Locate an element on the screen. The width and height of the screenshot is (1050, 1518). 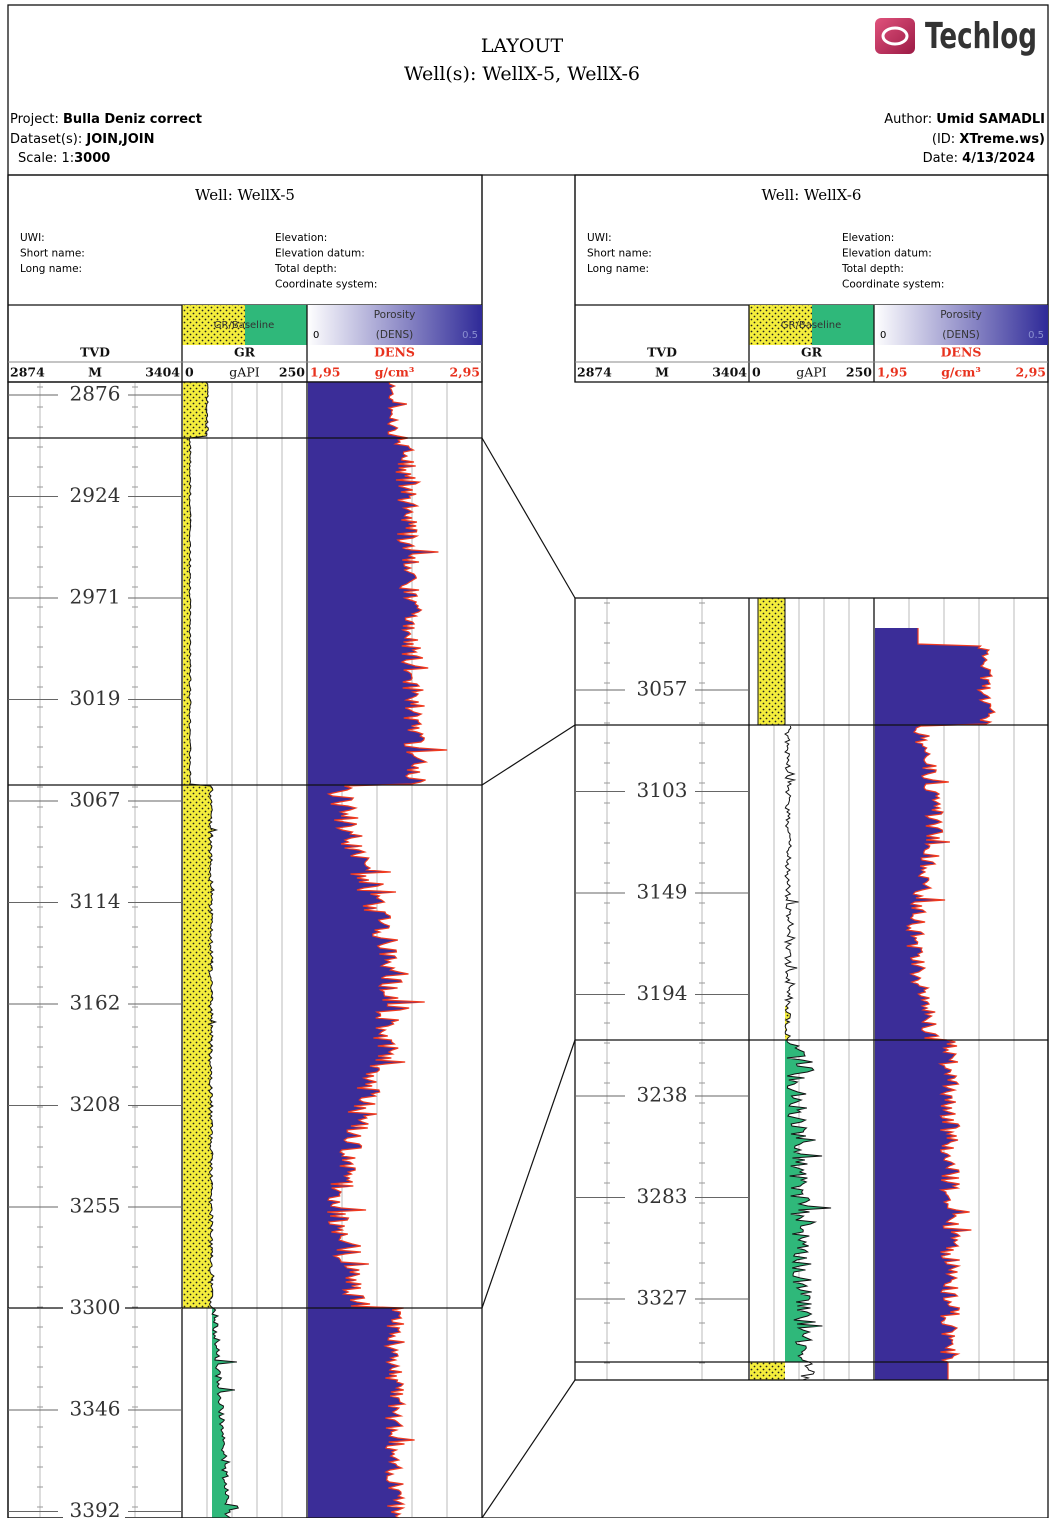
date: Date: 4/13/2024 is located at coordinates (979, 158).